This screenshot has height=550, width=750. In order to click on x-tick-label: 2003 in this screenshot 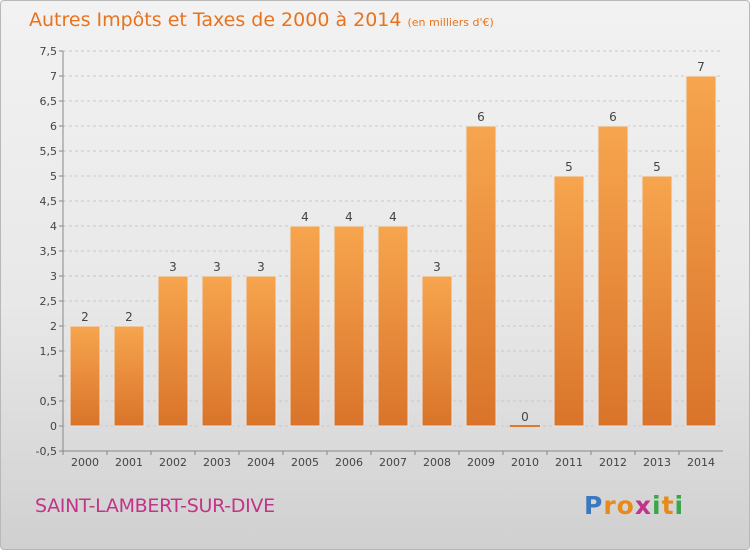, I will do `click(217, 462)`.